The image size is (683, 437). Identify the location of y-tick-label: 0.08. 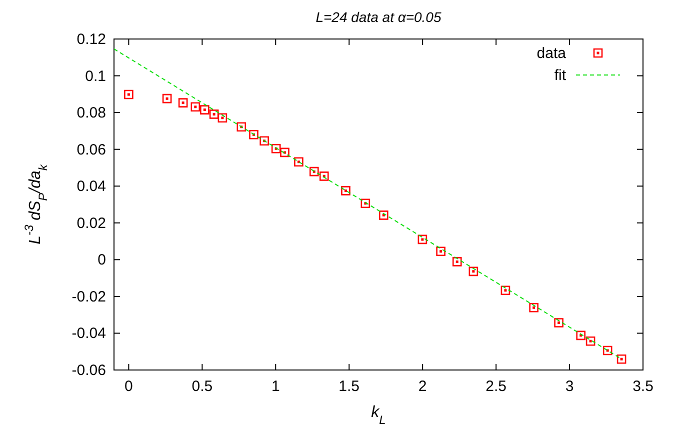
(91, 113).